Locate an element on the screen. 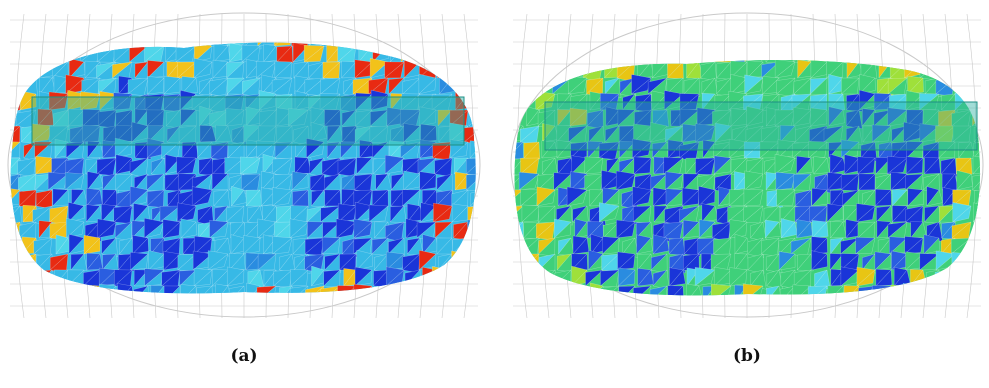 The height and width of the screenshot is (388, 989). caption-b: (b) is located at coordinates (747, 356).